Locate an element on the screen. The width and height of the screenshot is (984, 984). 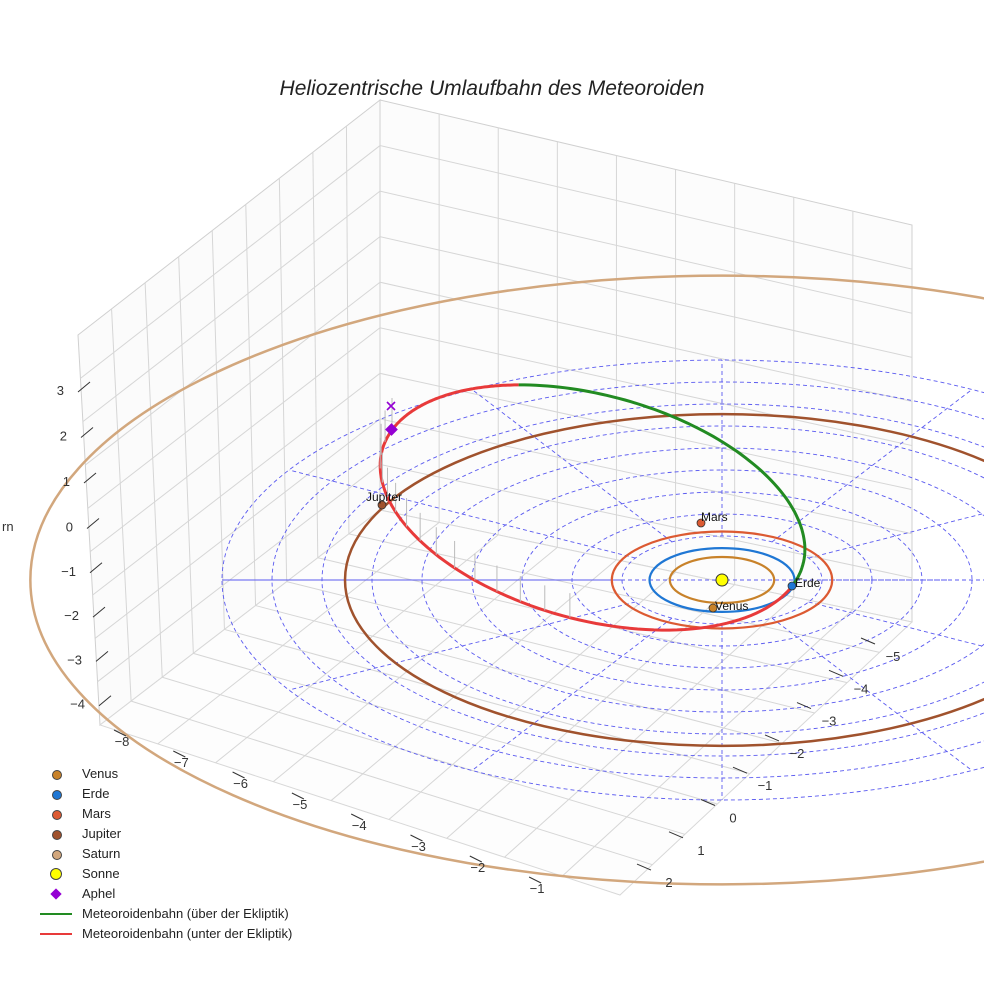
mars-label: Mars is located at coordinates (714, 517).